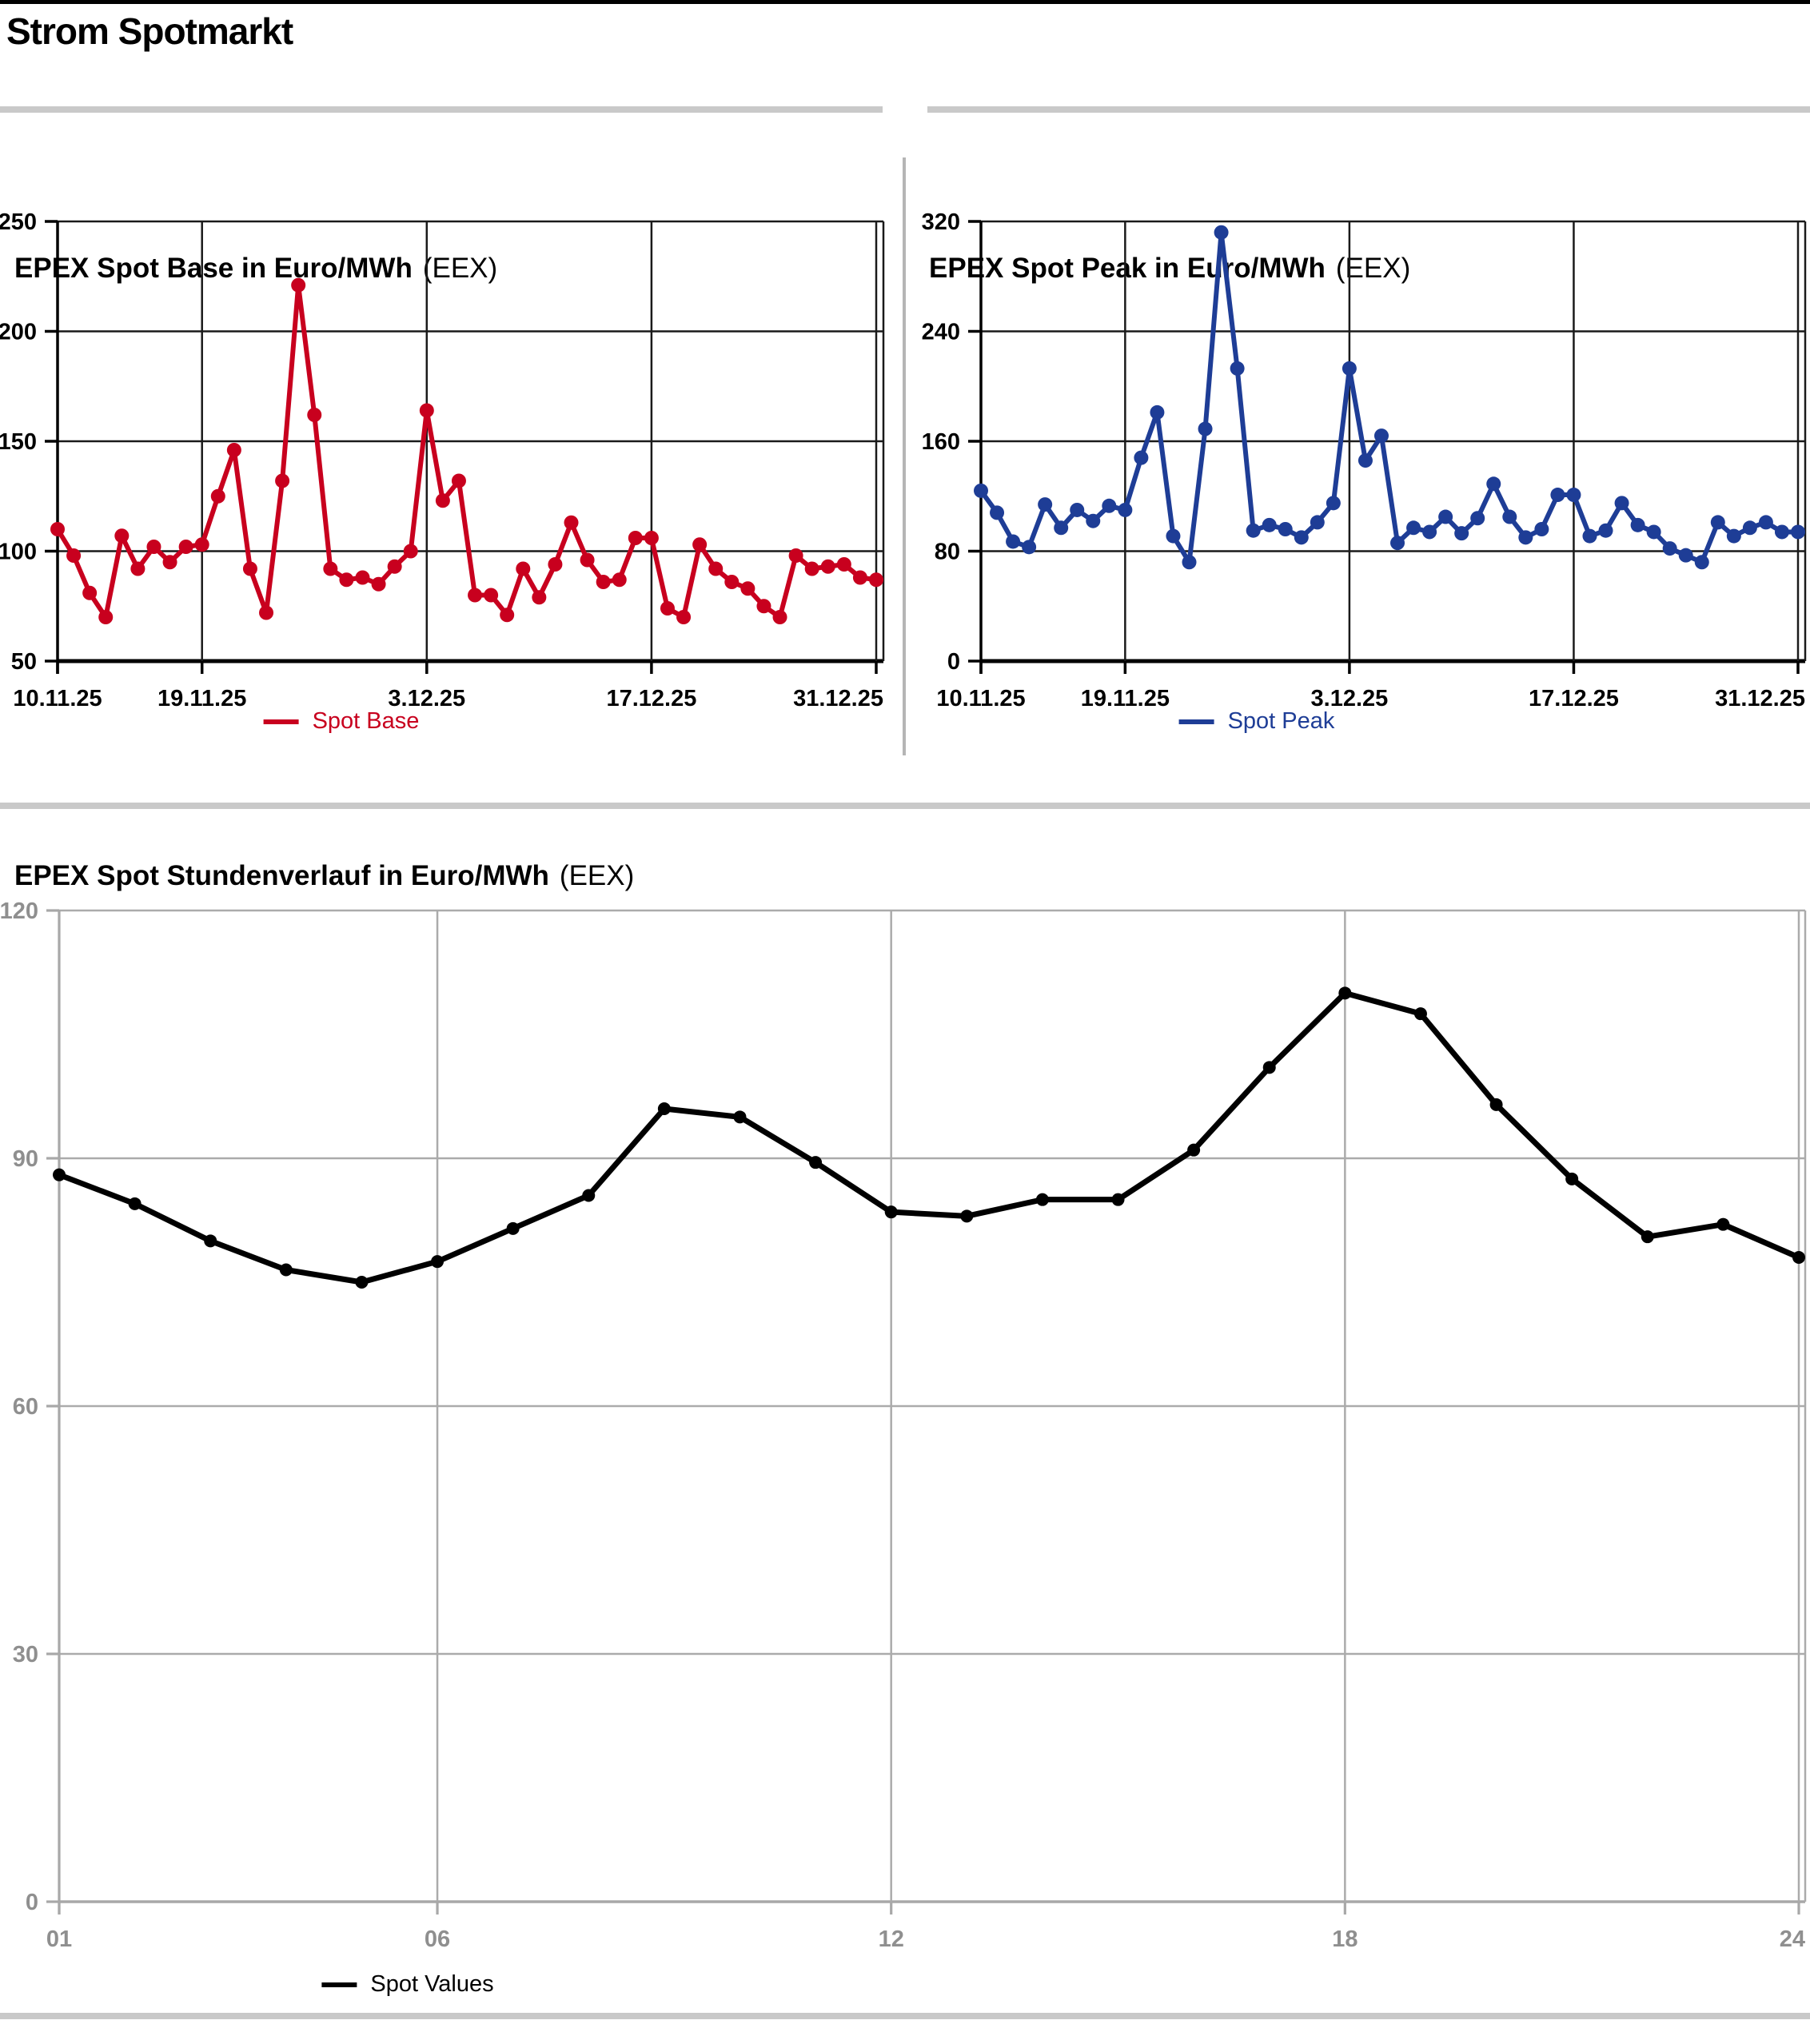  I want to click on svg-text: 80, so click(947, 552).